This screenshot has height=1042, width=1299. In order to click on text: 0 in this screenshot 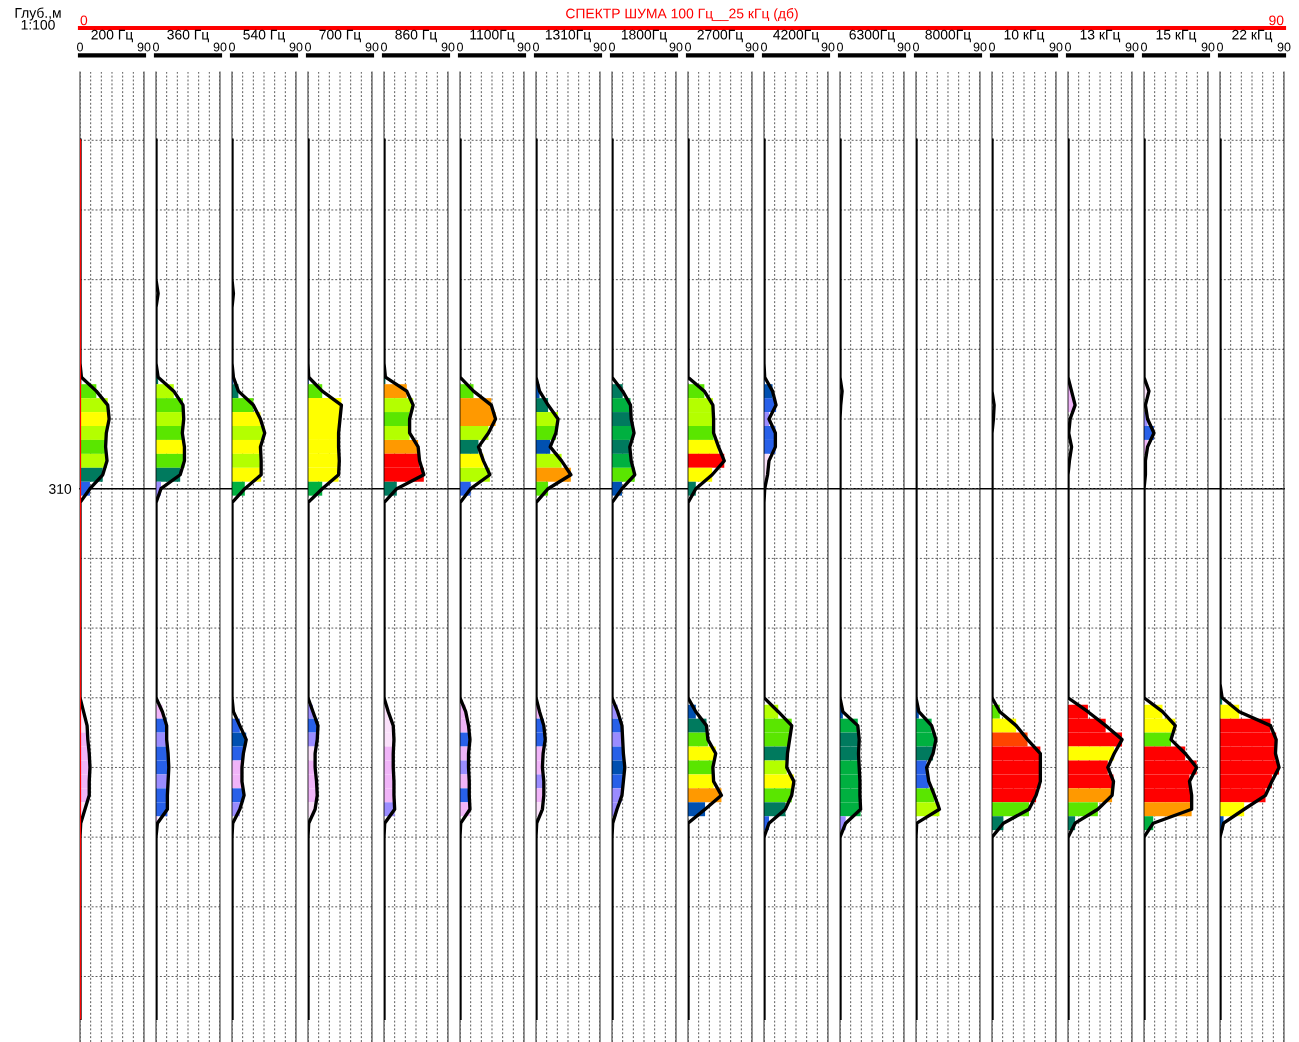, I will do `click(84, 20)`.